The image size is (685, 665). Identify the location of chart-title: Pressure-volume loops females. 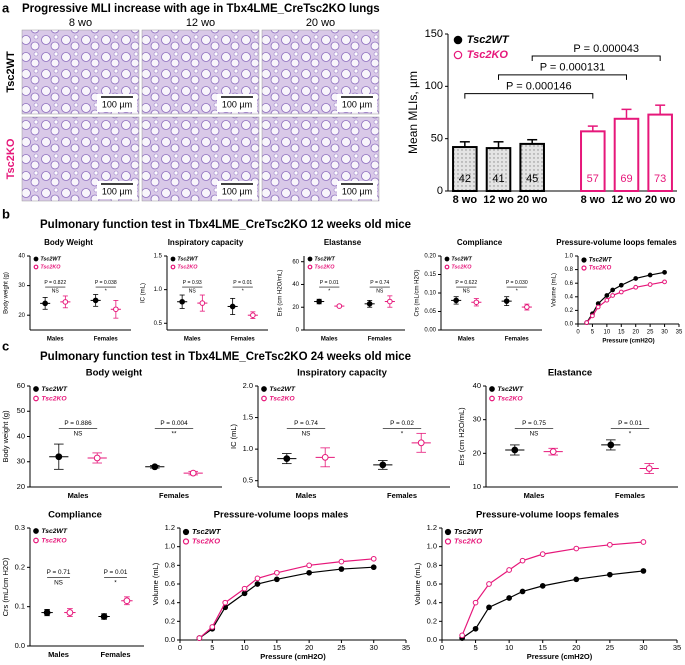
(547, 515).